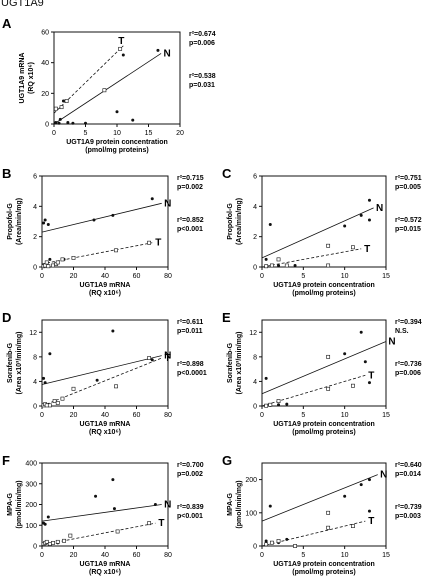 The width and height of the screenshot is (444, 577). What do you see at coordinates (35, 207) in the screenshot?
I see `y-tick-label: 4` at bounding box center [35, 207].